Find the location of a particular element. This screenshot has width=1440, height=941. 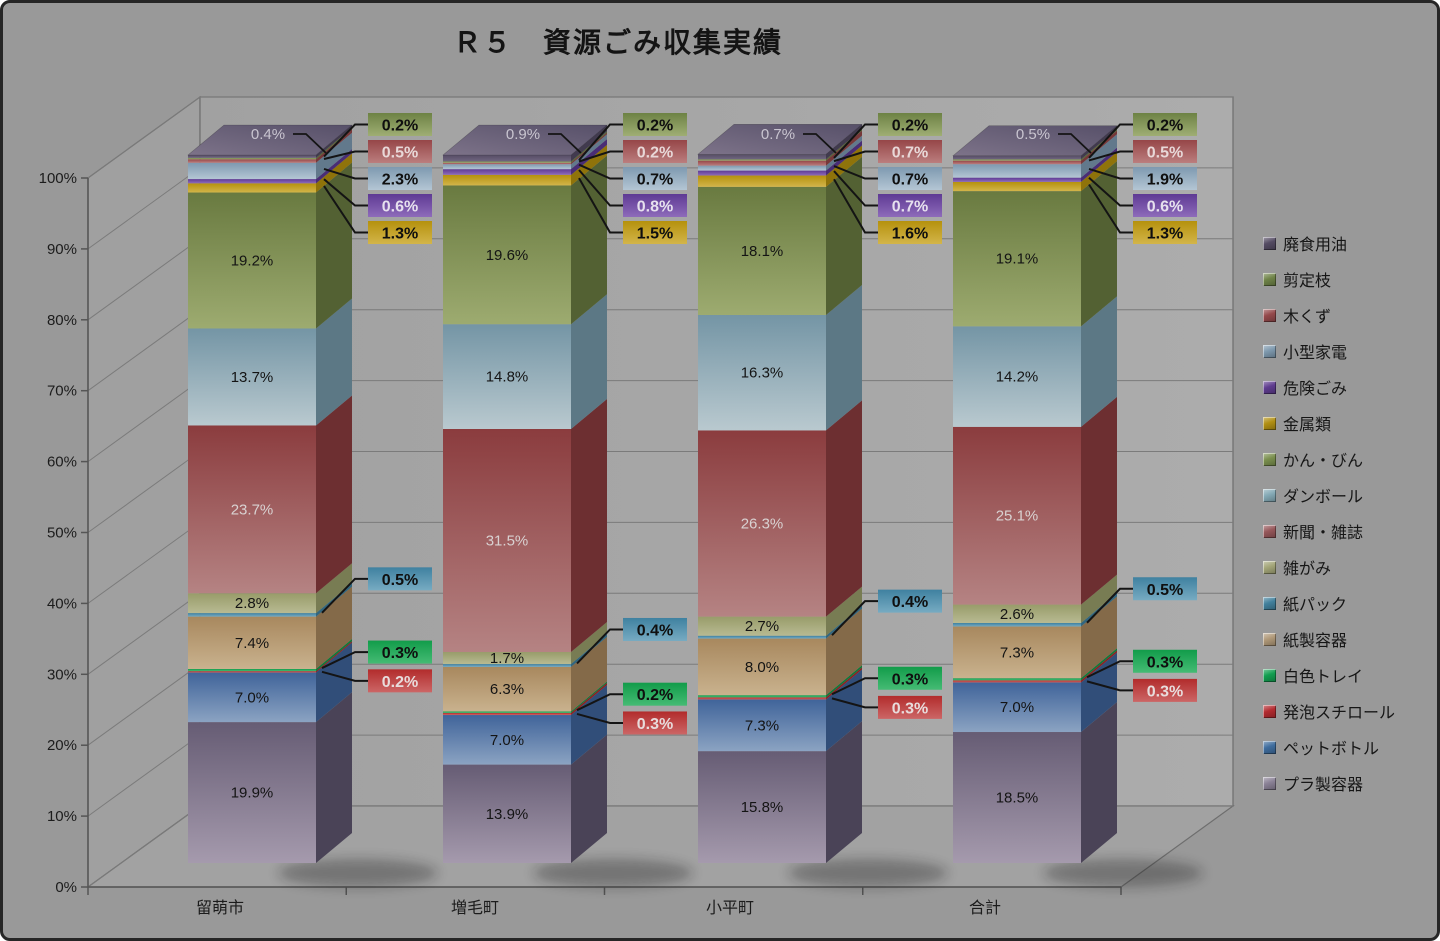

legend-item-1: 剪定枝 is located at coordinates (1350, 279).